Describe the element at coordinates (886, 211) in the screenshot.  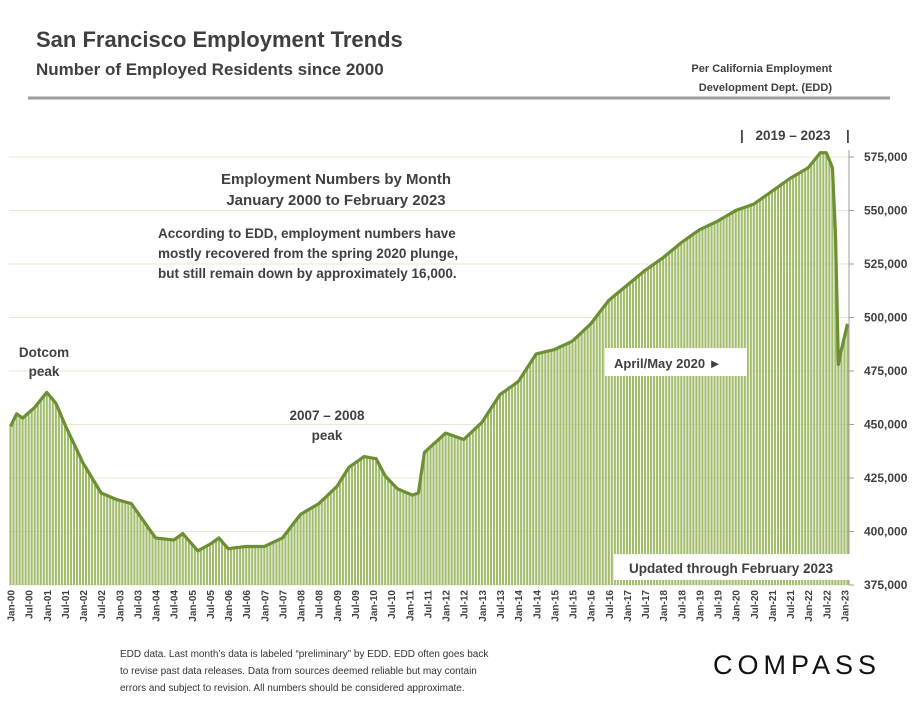
I see `y-tick-label: 550,000` at that location.